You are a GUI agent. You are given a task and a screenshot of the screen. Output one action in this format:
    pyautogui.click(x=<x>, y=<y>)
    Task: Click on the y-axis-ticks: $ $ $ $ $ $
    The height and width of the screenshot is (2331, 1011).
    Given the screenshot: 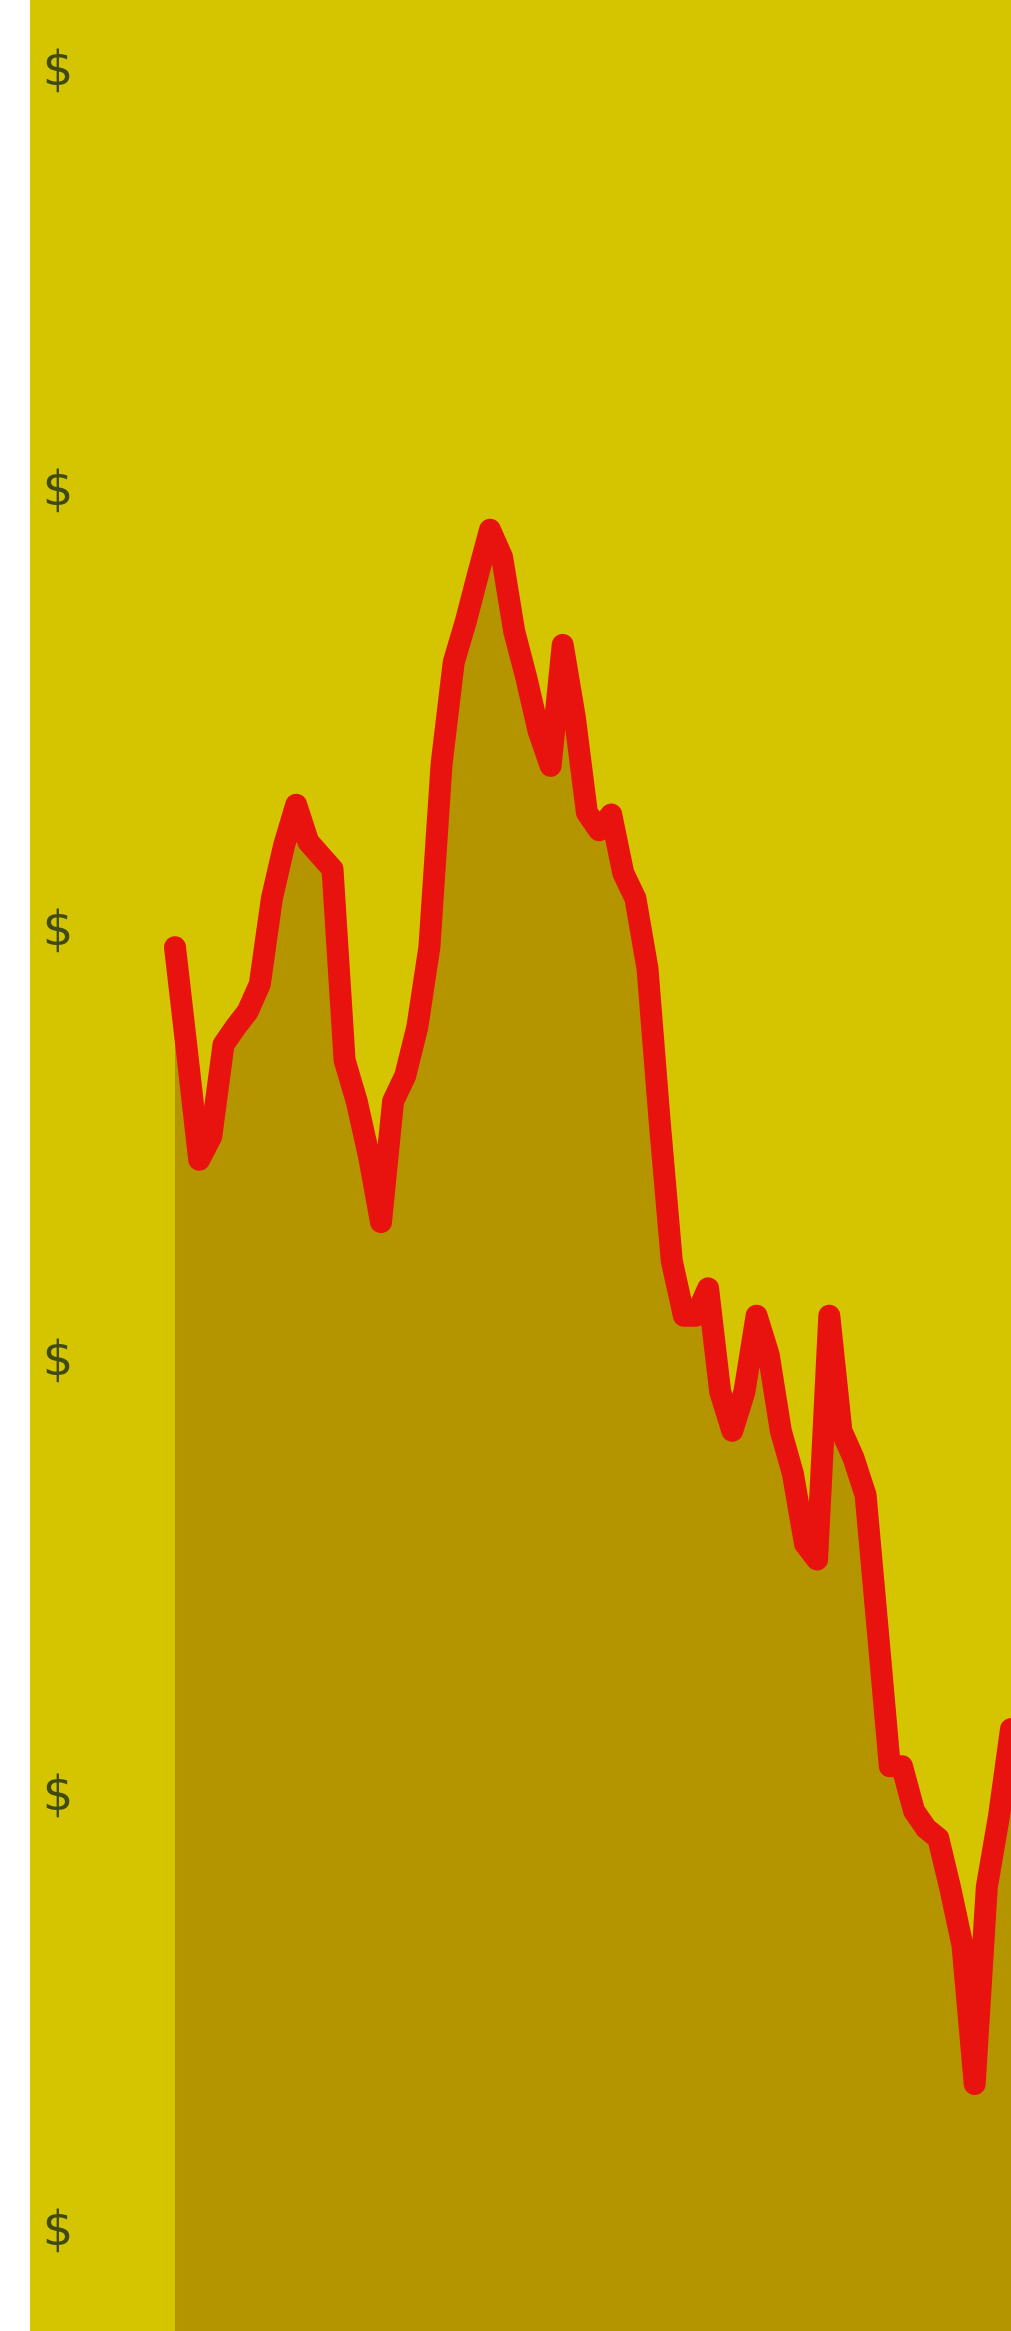 What is the action you would take?
    pyautogui.click(x=58, y=1149)
    